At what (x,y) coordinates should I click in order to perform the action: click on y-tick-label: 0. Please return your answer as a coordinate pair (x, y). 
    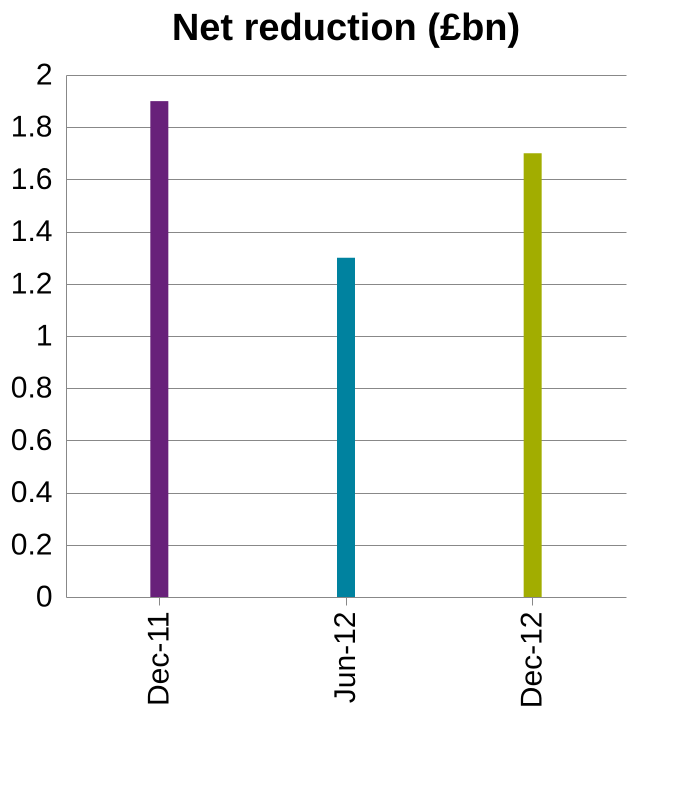
    Looking at the image, I should click on (44, 597).